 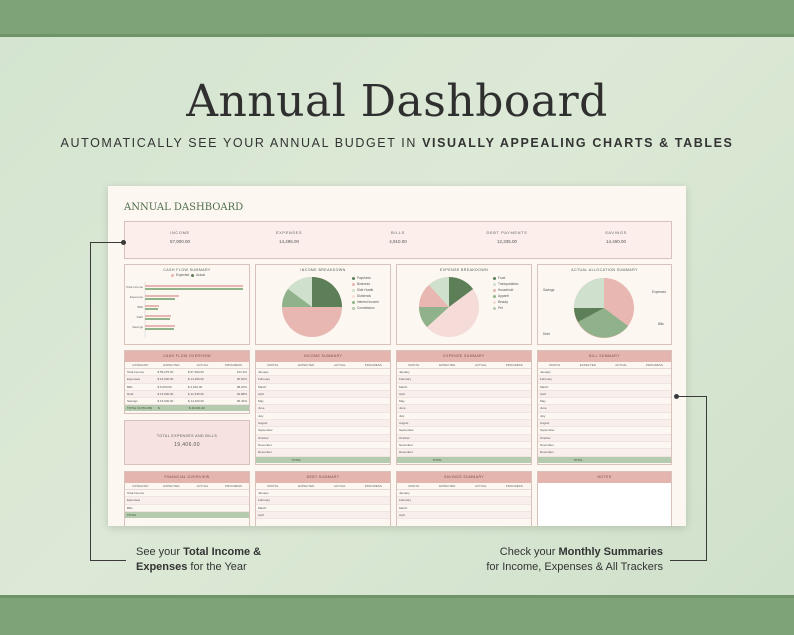 What do you see at coordinates (187, 408) in the screenshot?
I see `cashflow-overview-total: TOTAL OUTFLOW $ $ 46,201.00` at bounding box center [187, 408].